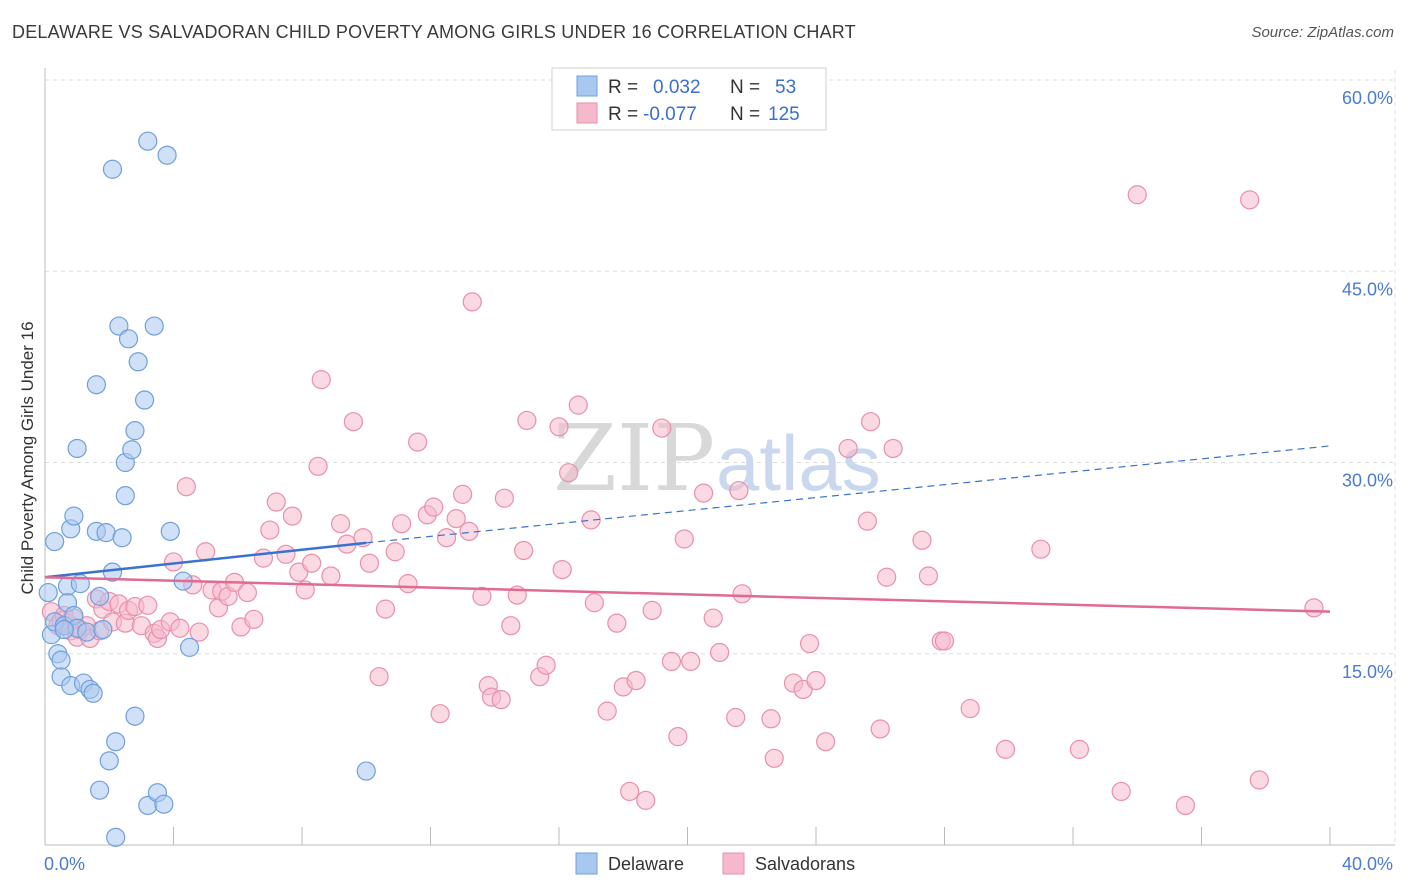  Describe the element at coordinates (784, 114) in the screenshot. I see `legend-n-value-2: 125` at that location.